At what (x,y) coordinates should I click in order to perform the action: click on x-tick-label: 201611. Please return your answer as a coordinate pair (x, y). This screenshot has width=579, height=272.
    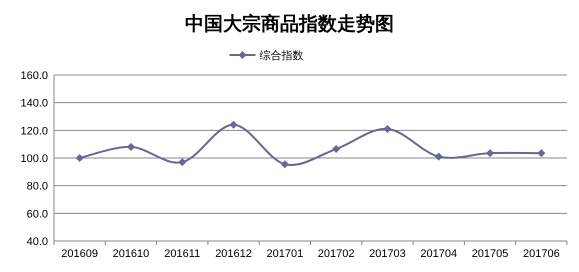
    Looking at the image, I should click on (182, 254).